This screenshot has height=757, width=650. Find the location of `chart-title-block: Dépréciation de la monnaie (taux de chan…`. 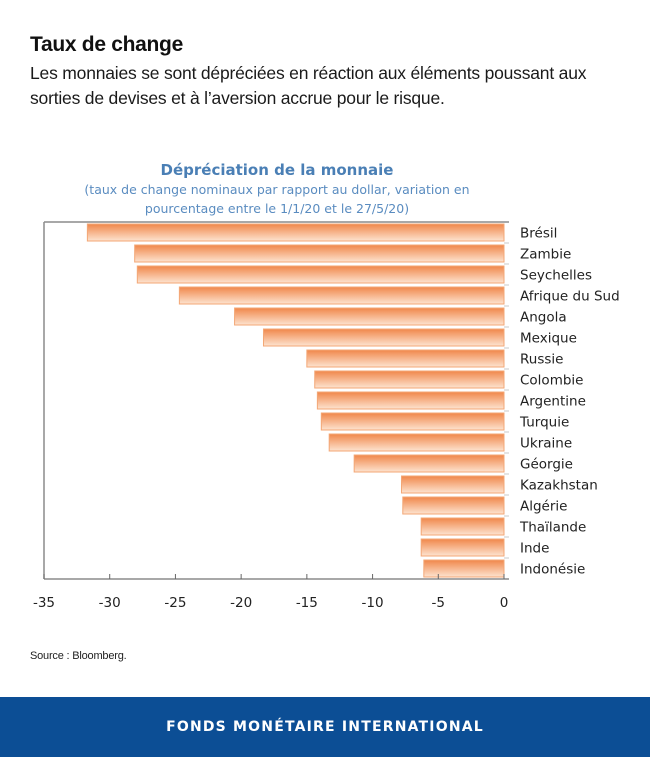

chart-title-block: Dépréciation de la monnaie (taux de chan… is located at coordinates (277, 189).